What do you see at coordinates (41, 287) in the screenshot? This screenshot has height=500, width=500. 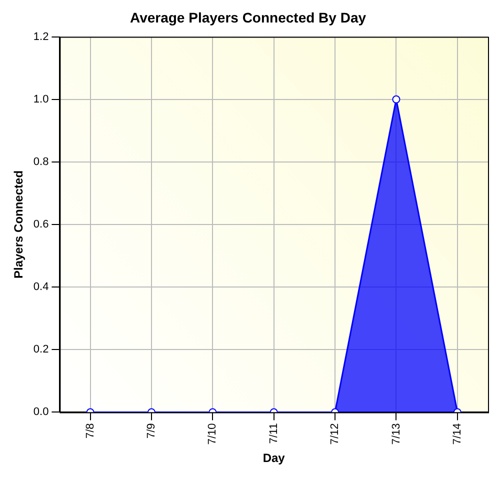 I see `y-tick-label: 0.4` at bounding box center [41, 287].